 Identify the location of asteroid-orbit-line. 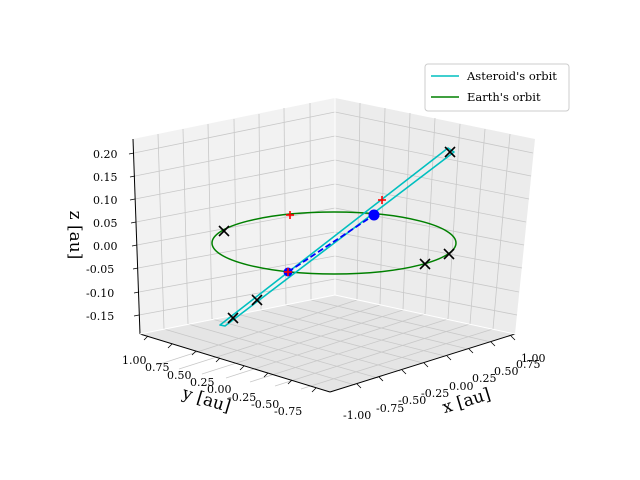
(337, 237).